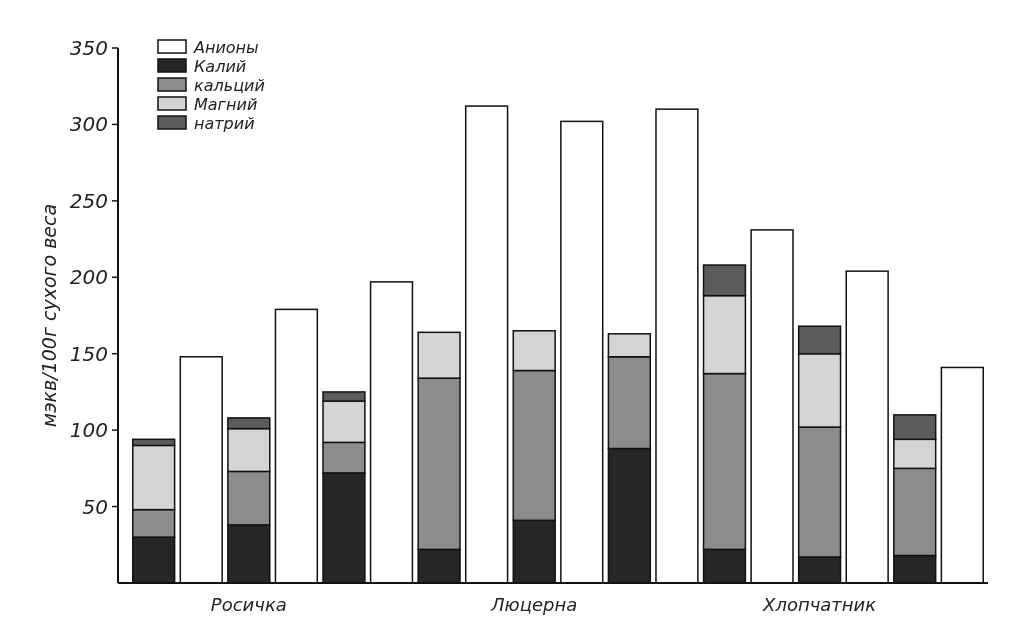 The image size is (1014, 635). What do you see at coordinates (229, 85) in the screenshot?
I see `legend-label: кальций` at bounding box center [229, 85].